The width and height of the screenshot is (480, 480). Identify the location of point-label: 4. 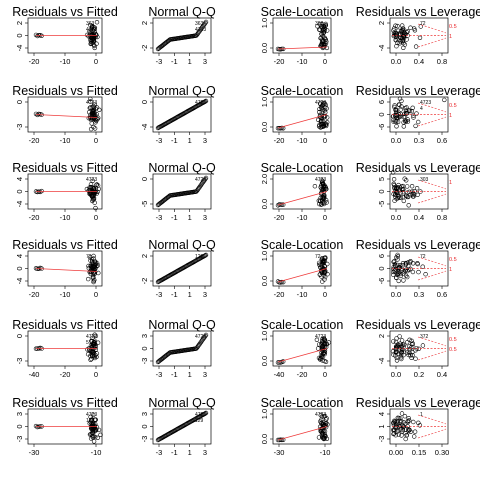
(421, 109).